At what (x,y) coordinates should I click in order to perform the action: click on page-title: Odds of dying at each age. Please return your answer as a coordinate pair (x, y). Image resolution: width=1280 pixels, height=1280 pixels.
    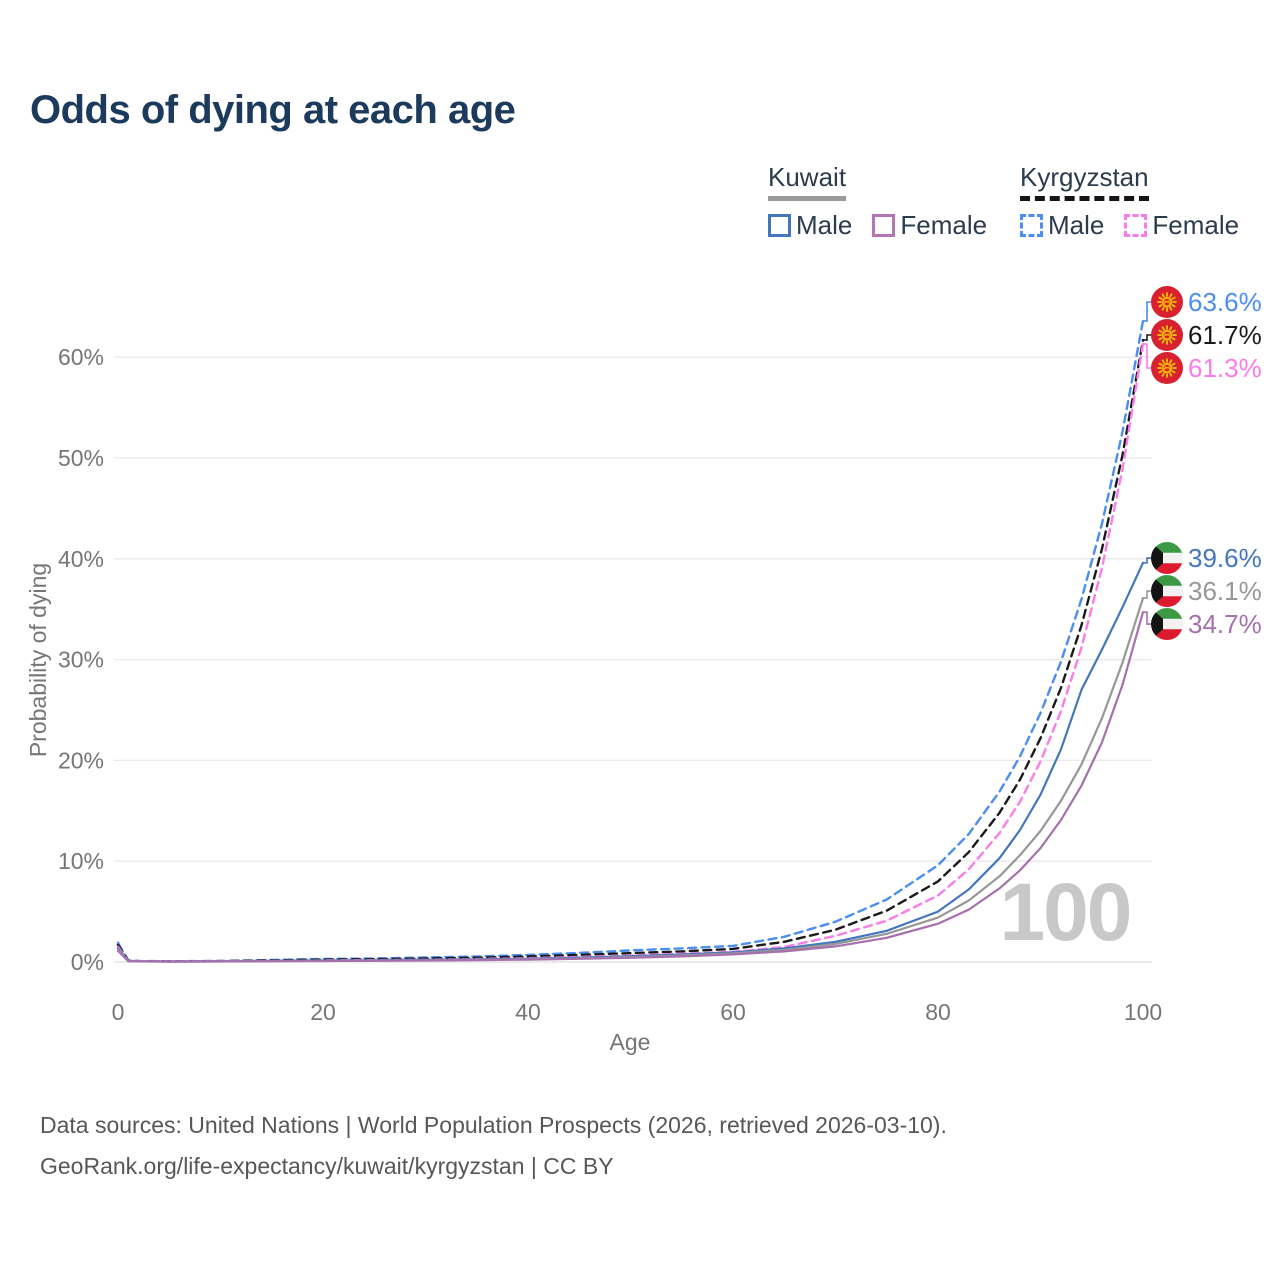
    Looking at the image, I should click on (273, 110).